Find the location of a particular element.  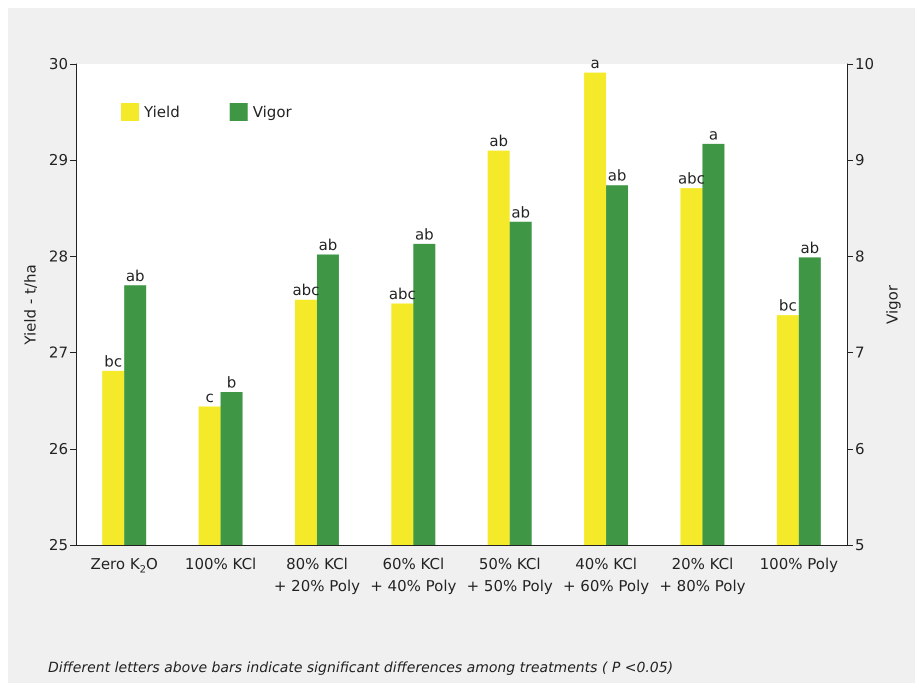

x-tick-label: 50% KCl + 50% Poly is located at coordinates (509, 575).